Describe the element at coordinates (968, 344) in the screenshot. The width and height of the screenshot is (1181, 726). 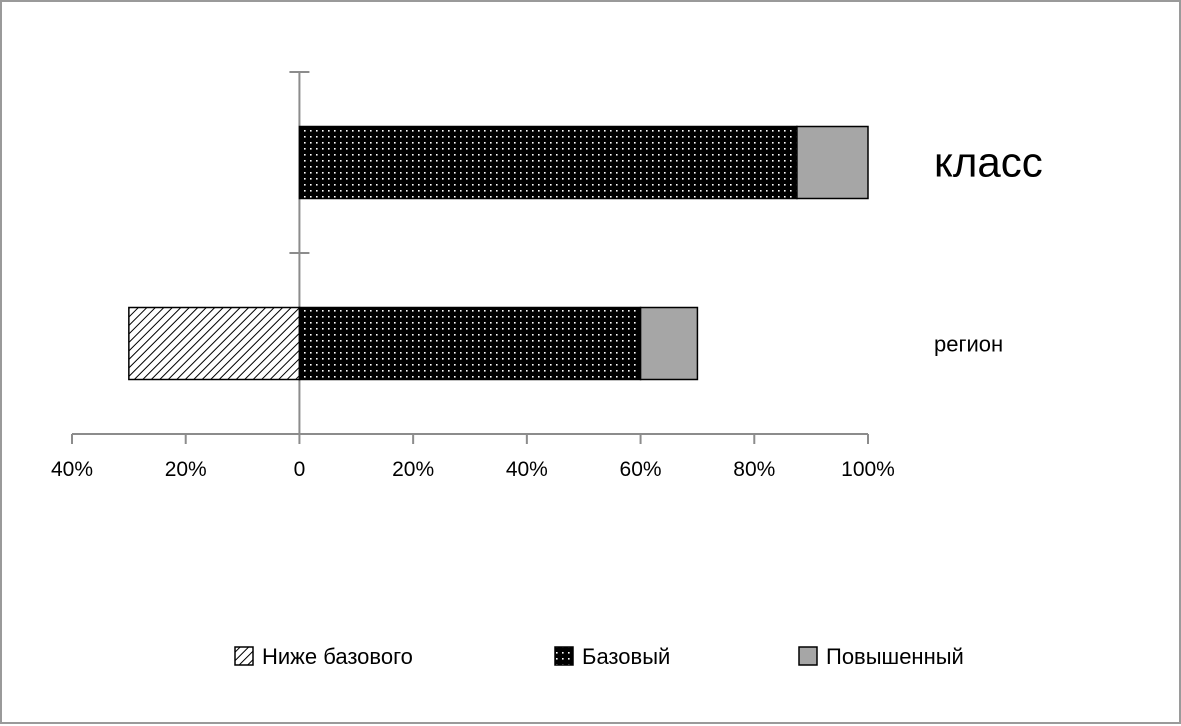
I see `category-label: регион` at that location.